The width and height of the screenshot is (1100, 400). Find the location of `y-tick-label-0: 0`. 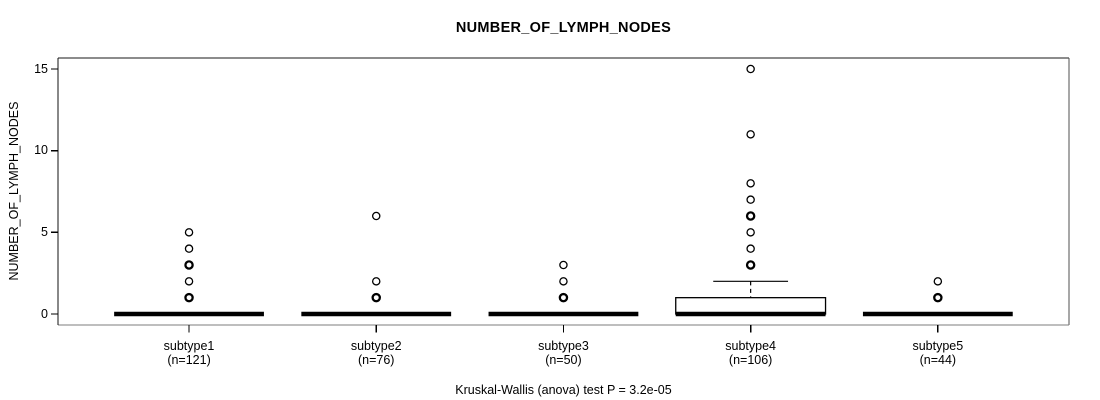

y-tick-label-0: 0 is located at coordinates (44, 313).